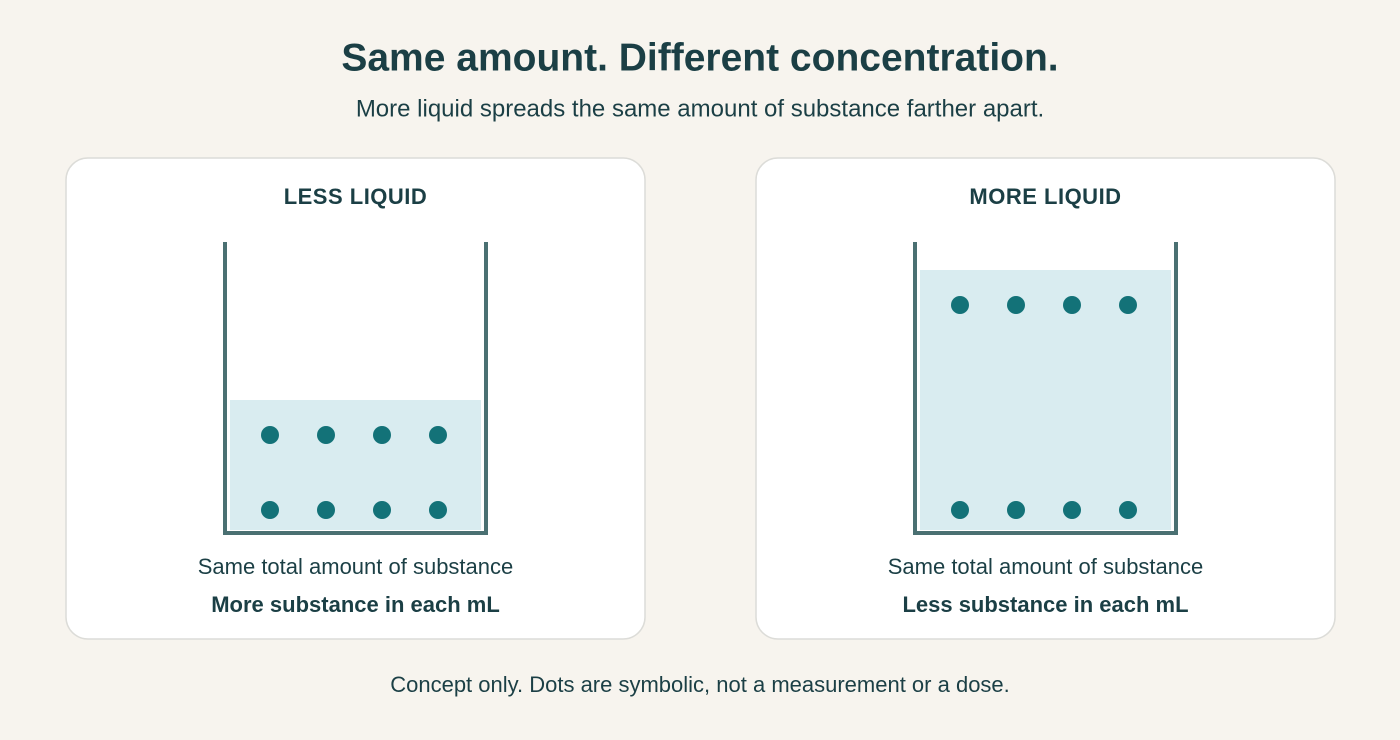 The image size is (1400, 740). Describe the element at coordinates (355, 604) in the screenshot. I see `panel-detail: More substance in each mL` at that location.